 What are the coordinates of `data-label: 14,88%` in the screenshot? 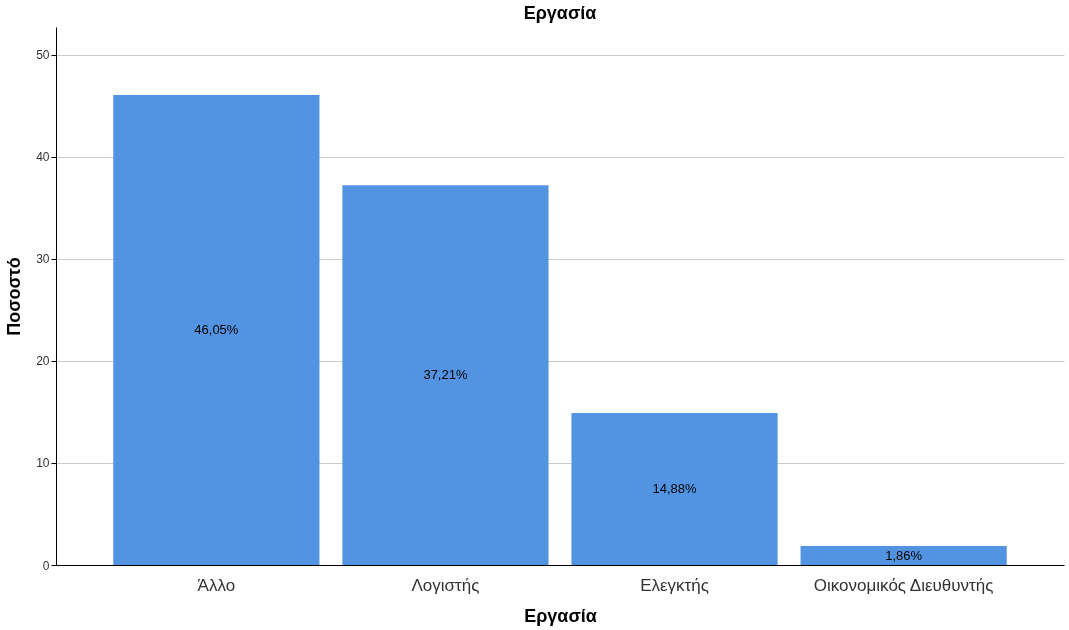 It's located at (675, 489).